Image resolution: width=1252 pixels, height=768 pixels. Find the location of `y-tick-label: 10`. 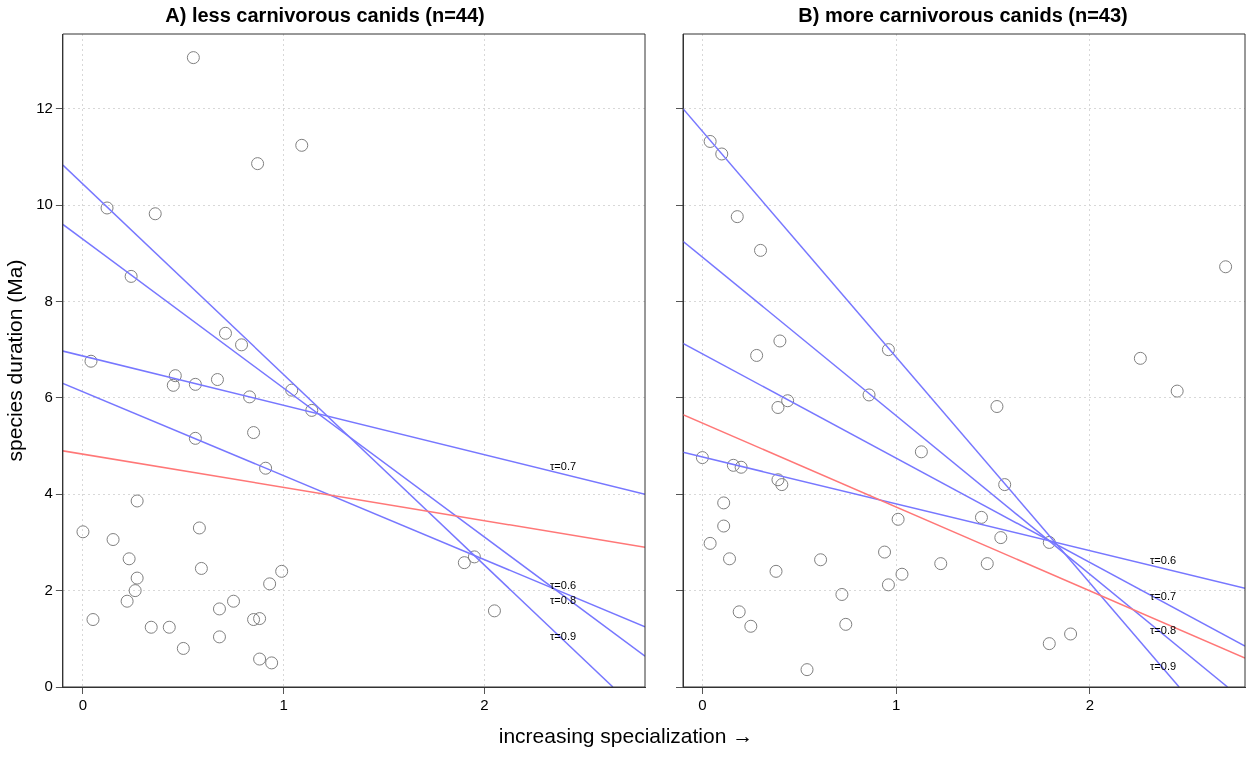

y-tick-label: 10 is located at coordinates (44, 204).